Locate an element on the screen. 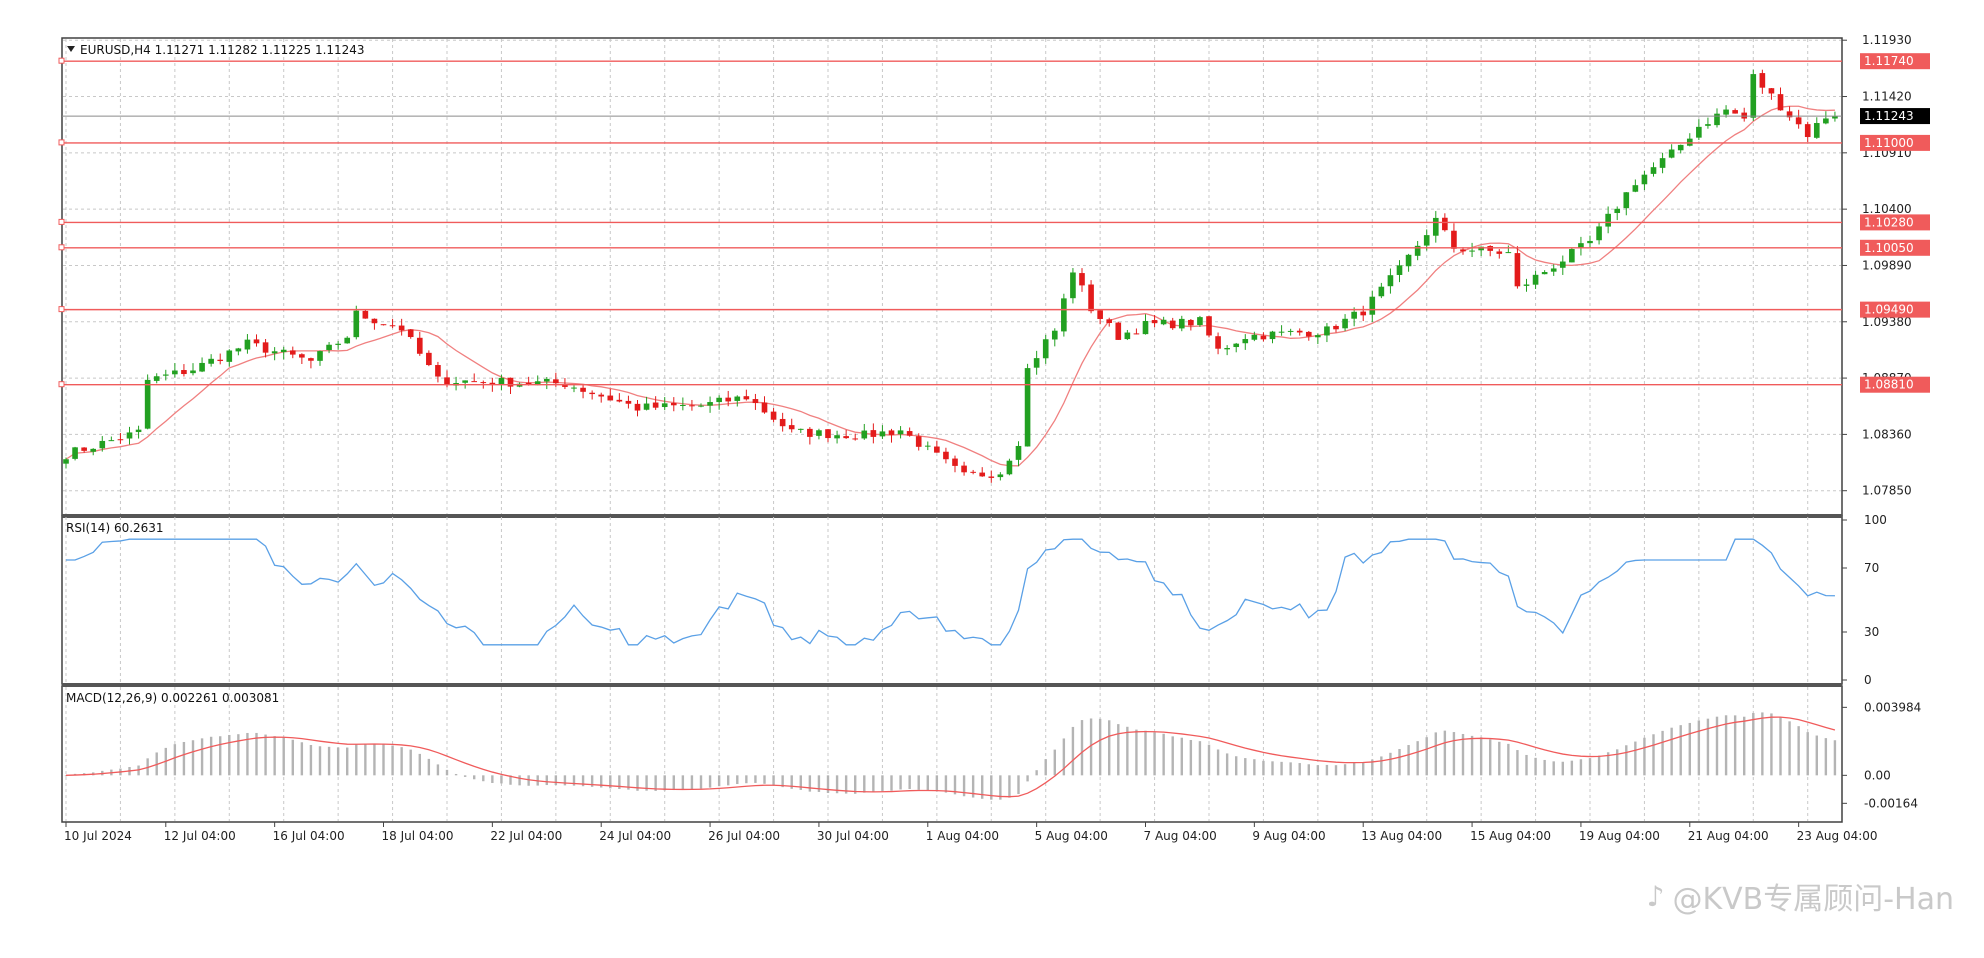  rsi-y-tick-label: 30 is located at coordinates (1871, 632).